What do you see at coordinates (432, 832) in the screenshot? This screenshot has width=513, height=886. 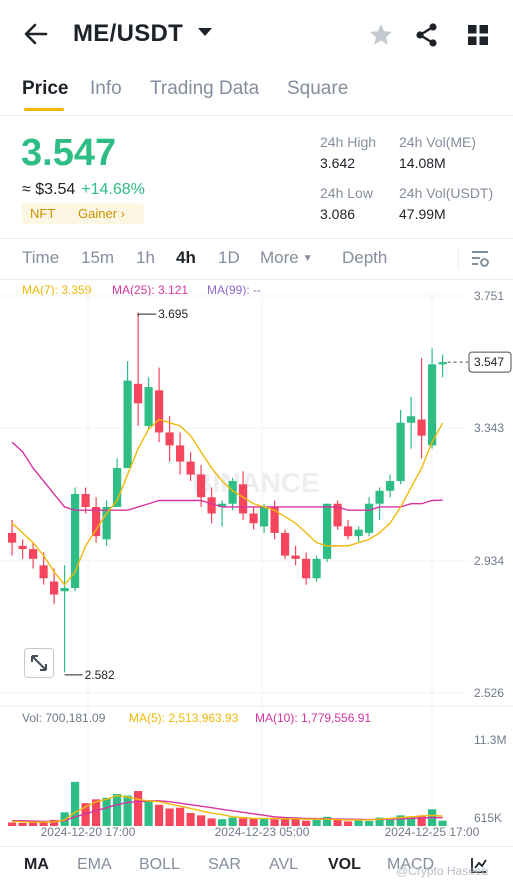 I see `time-tick-label: 2024-12-25 17:00` at bounding box center [432, 832].